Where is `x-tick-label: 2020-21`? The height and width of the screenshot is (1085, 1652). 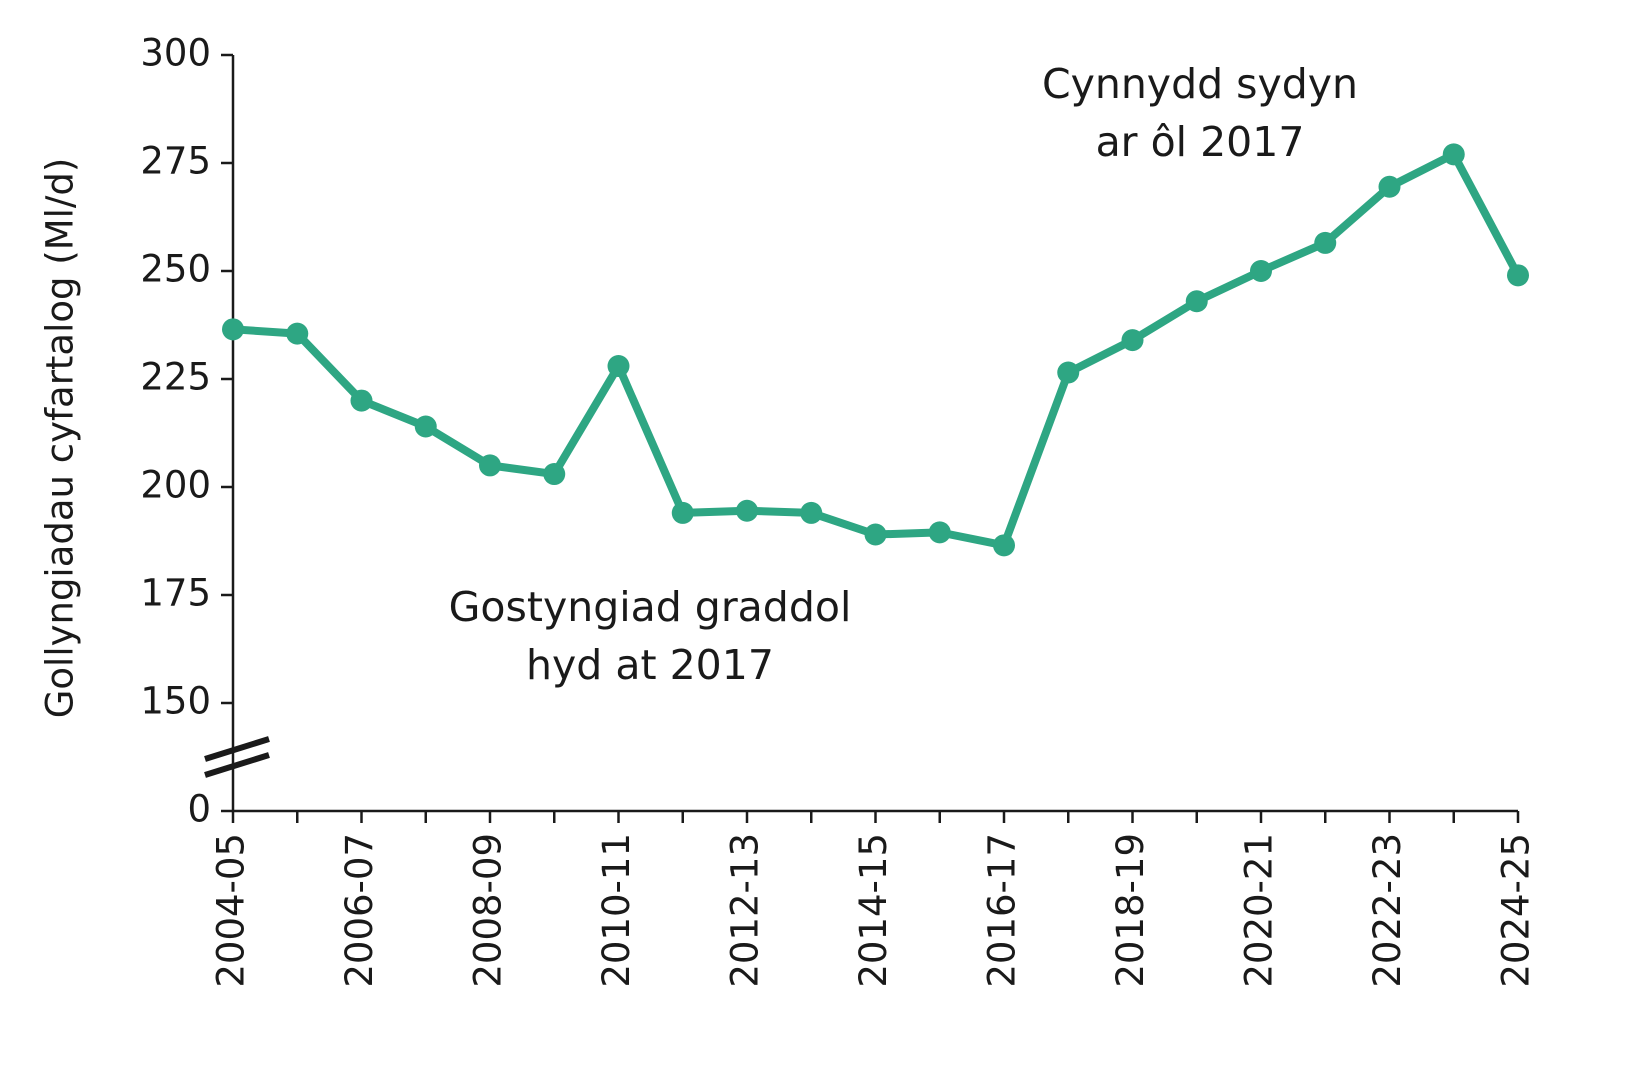 x-tick-label: 2020-21 is located at coordinates (1259, 910).